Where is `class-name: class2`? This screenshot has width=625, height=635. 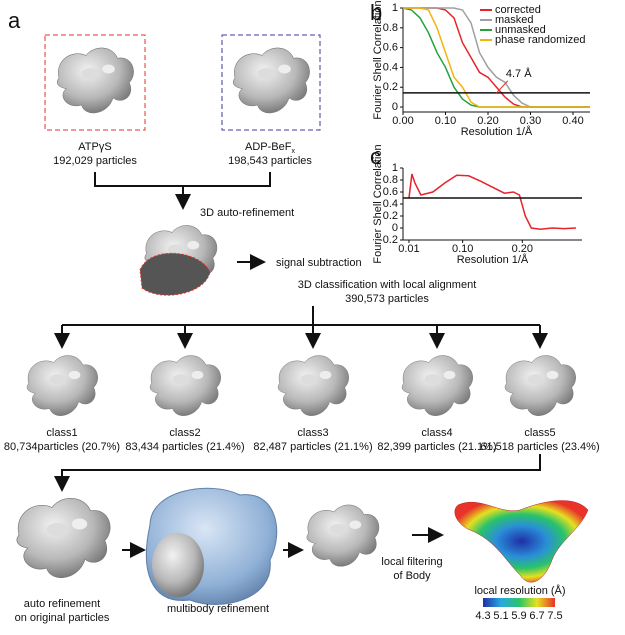
class-name: class2 is located at coordinates (184, 433).